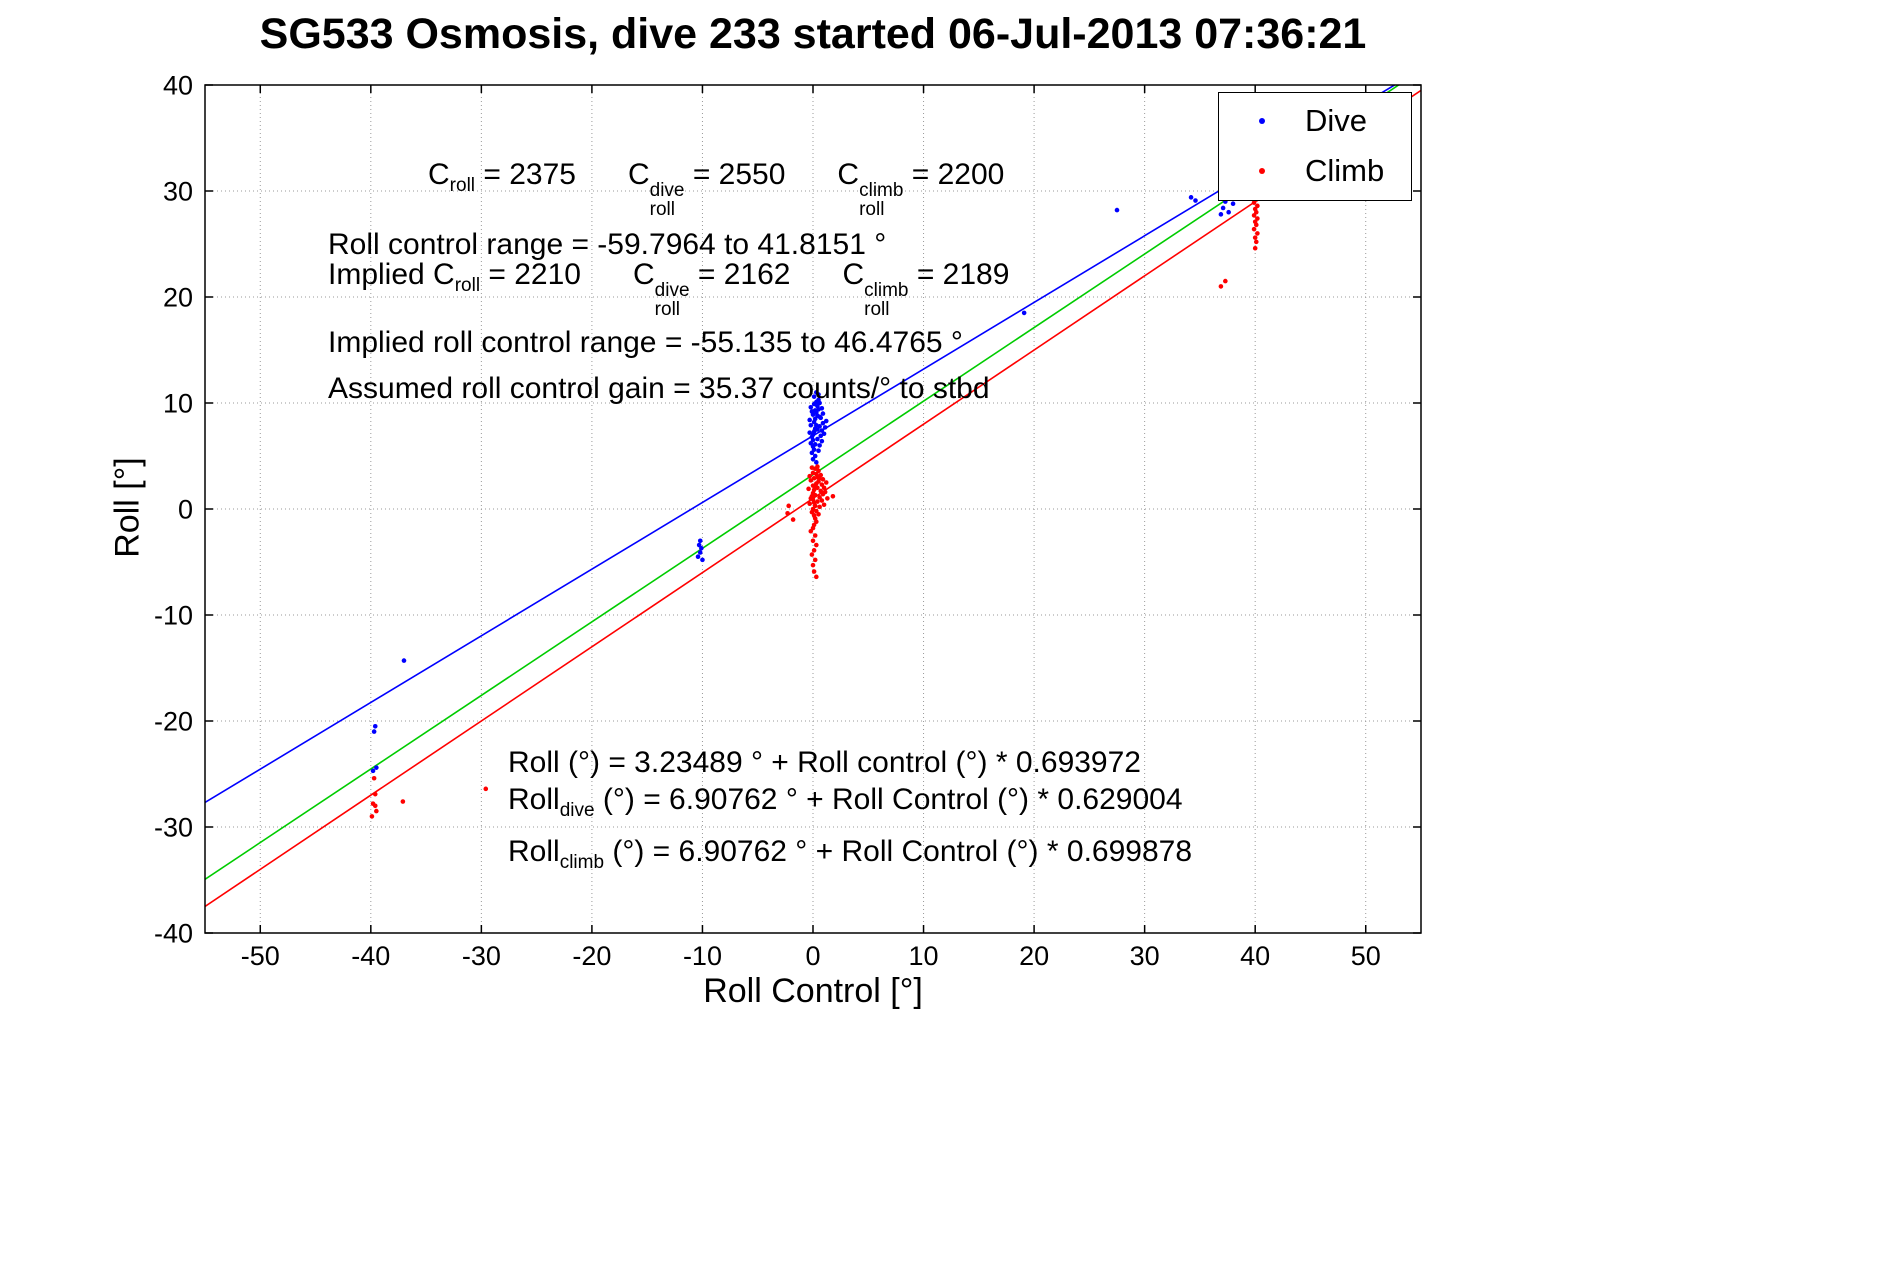 Image resolution: width=1891 pixels, height=1262 pixels. I want to click on x-tick-label: 40, so click(1255, 956).